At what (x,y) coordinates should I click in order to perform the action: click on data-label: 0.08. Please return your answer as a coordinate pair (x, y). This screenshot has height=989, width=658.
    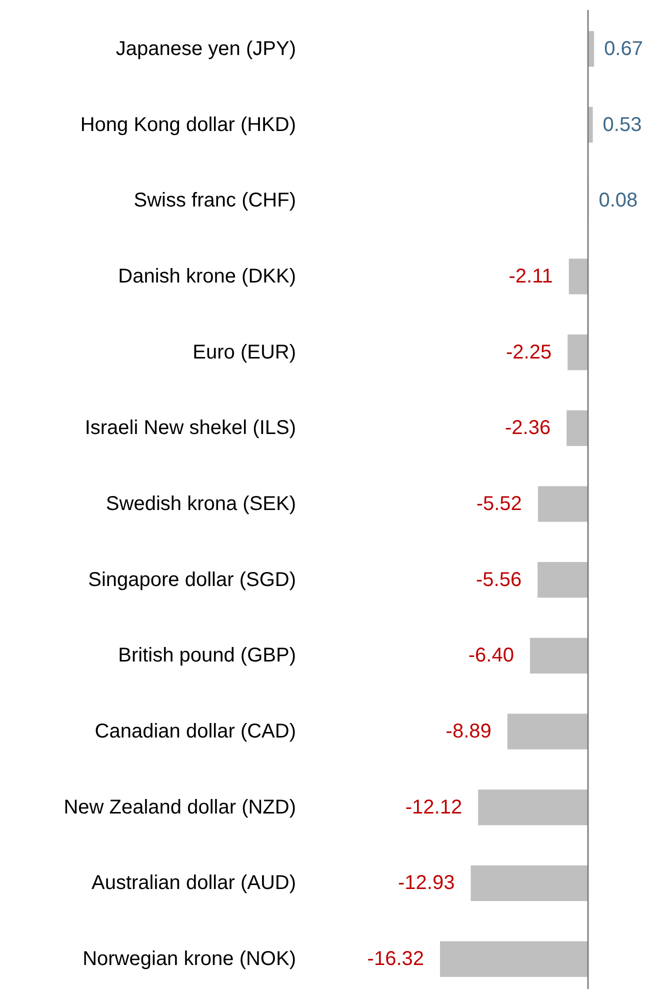
    Looking at the image, I should click on (618, 201).